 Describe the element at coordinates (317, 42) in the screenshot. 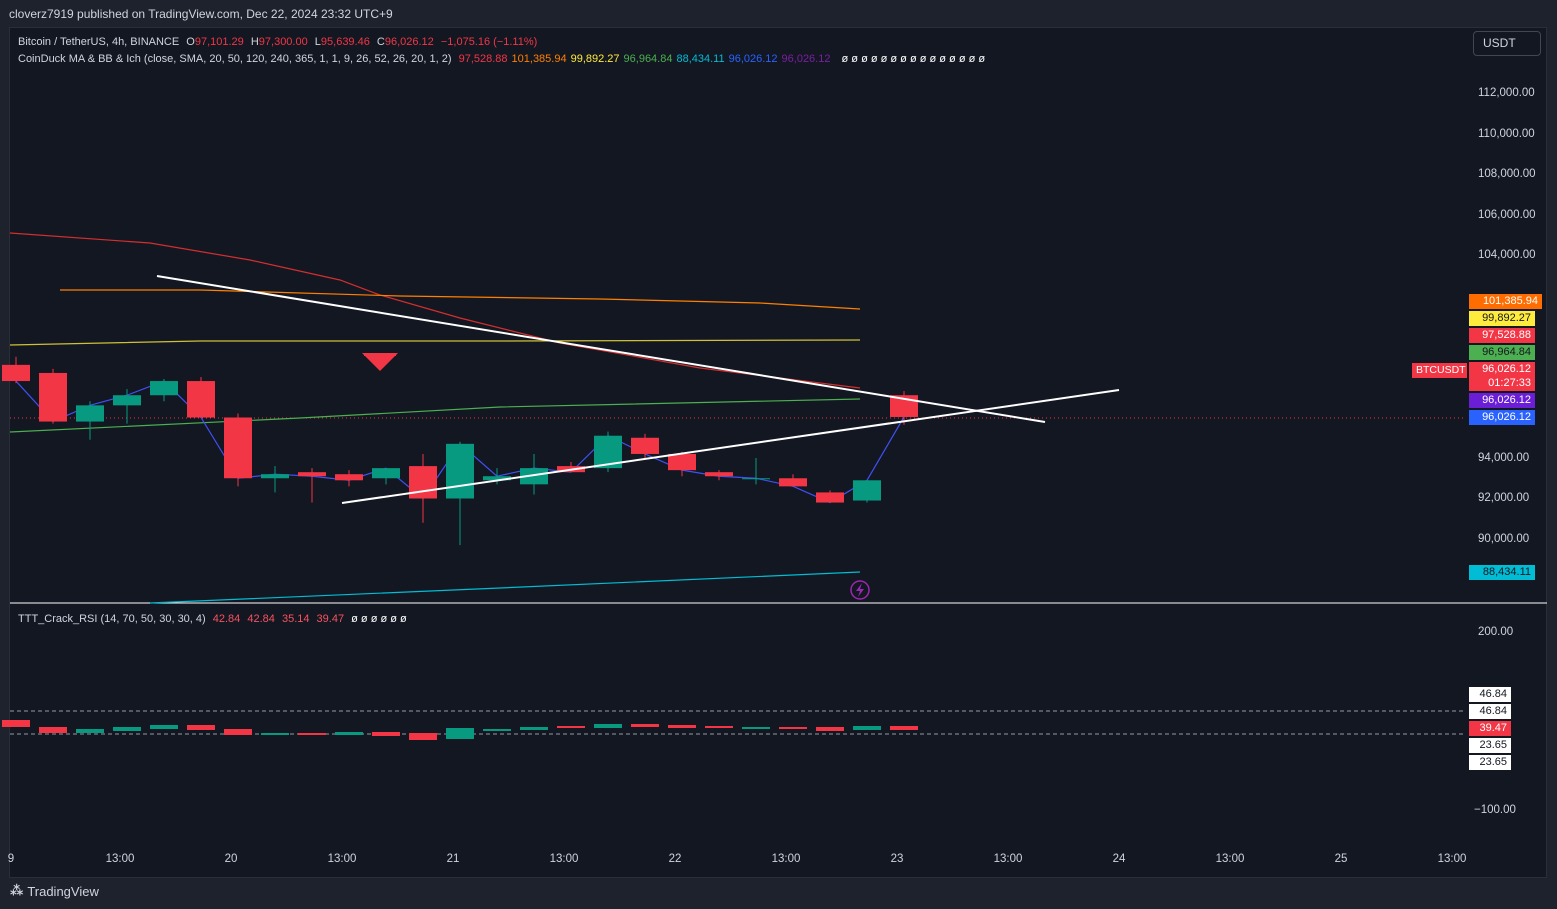

I see `l-label: L` at that location.